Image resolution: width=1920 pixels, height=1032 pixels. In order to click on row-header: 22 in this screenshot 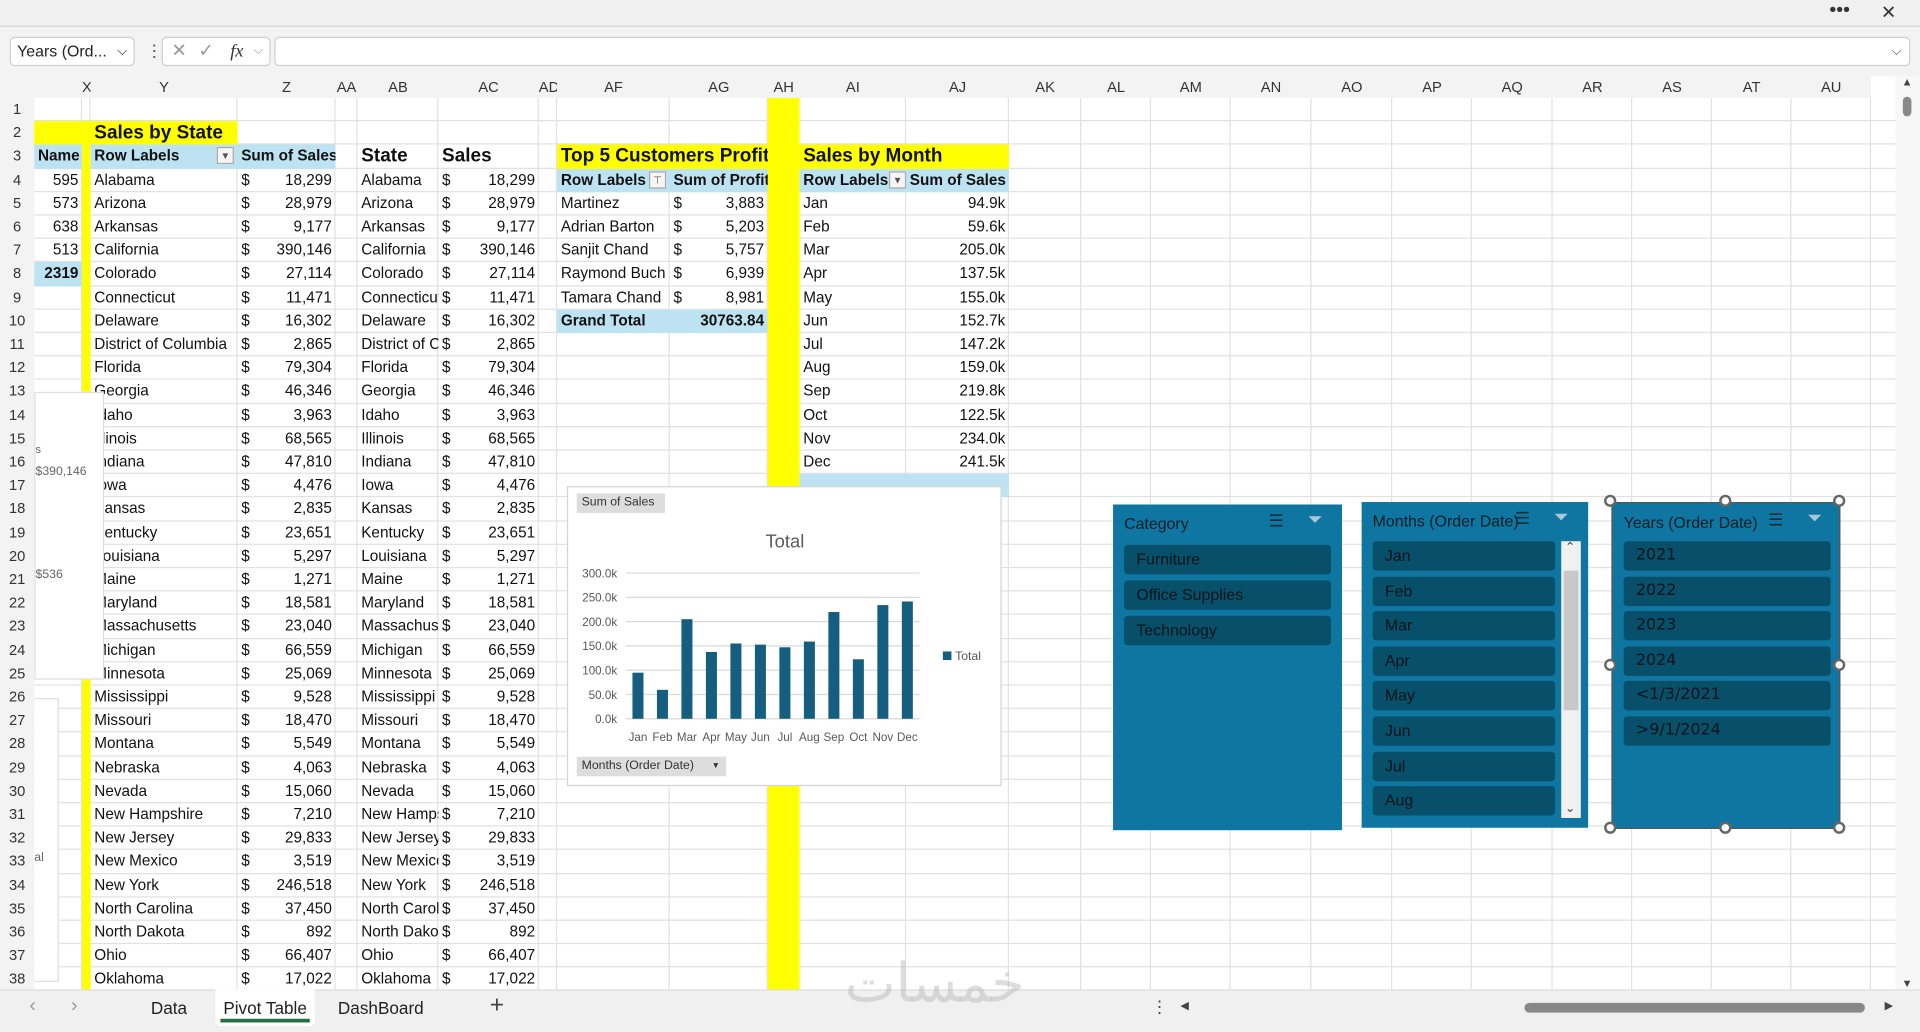, I will do `click(17, 603)`.